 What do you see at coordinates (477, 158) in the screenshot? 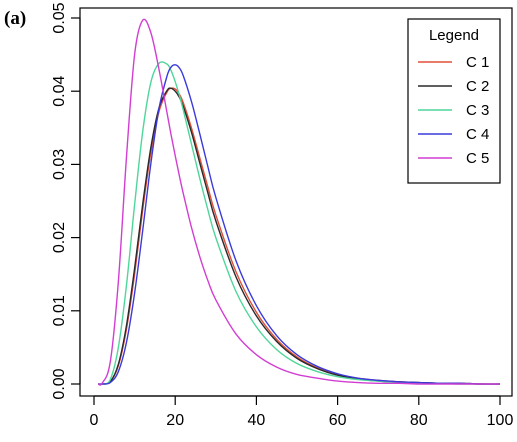
I see `legend-label-5: C 5` at bounding box center [477, 158].